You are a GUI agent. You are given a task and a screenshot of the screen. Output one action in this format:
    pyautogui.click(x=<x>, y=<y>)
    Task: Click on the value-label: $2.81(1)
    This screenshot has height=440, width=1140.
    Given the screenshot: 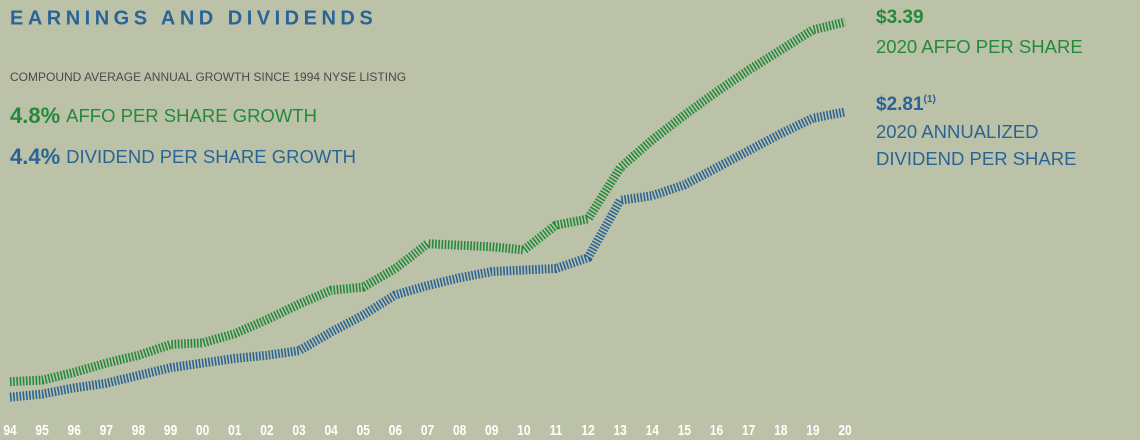 What is the action you would take?
    pyautogui.click(x=906, y=104)
    